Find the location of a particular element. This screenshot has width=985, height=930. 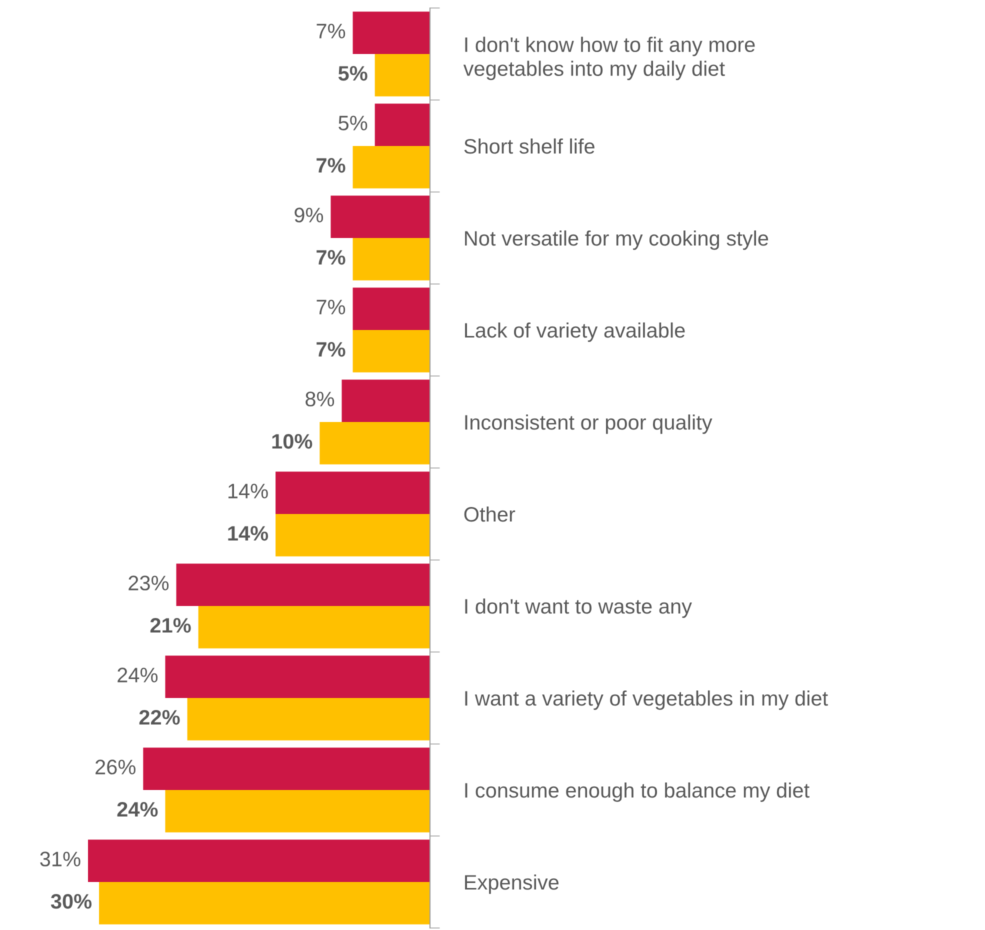

data-label: 8% is located at coordinates (320, 399).